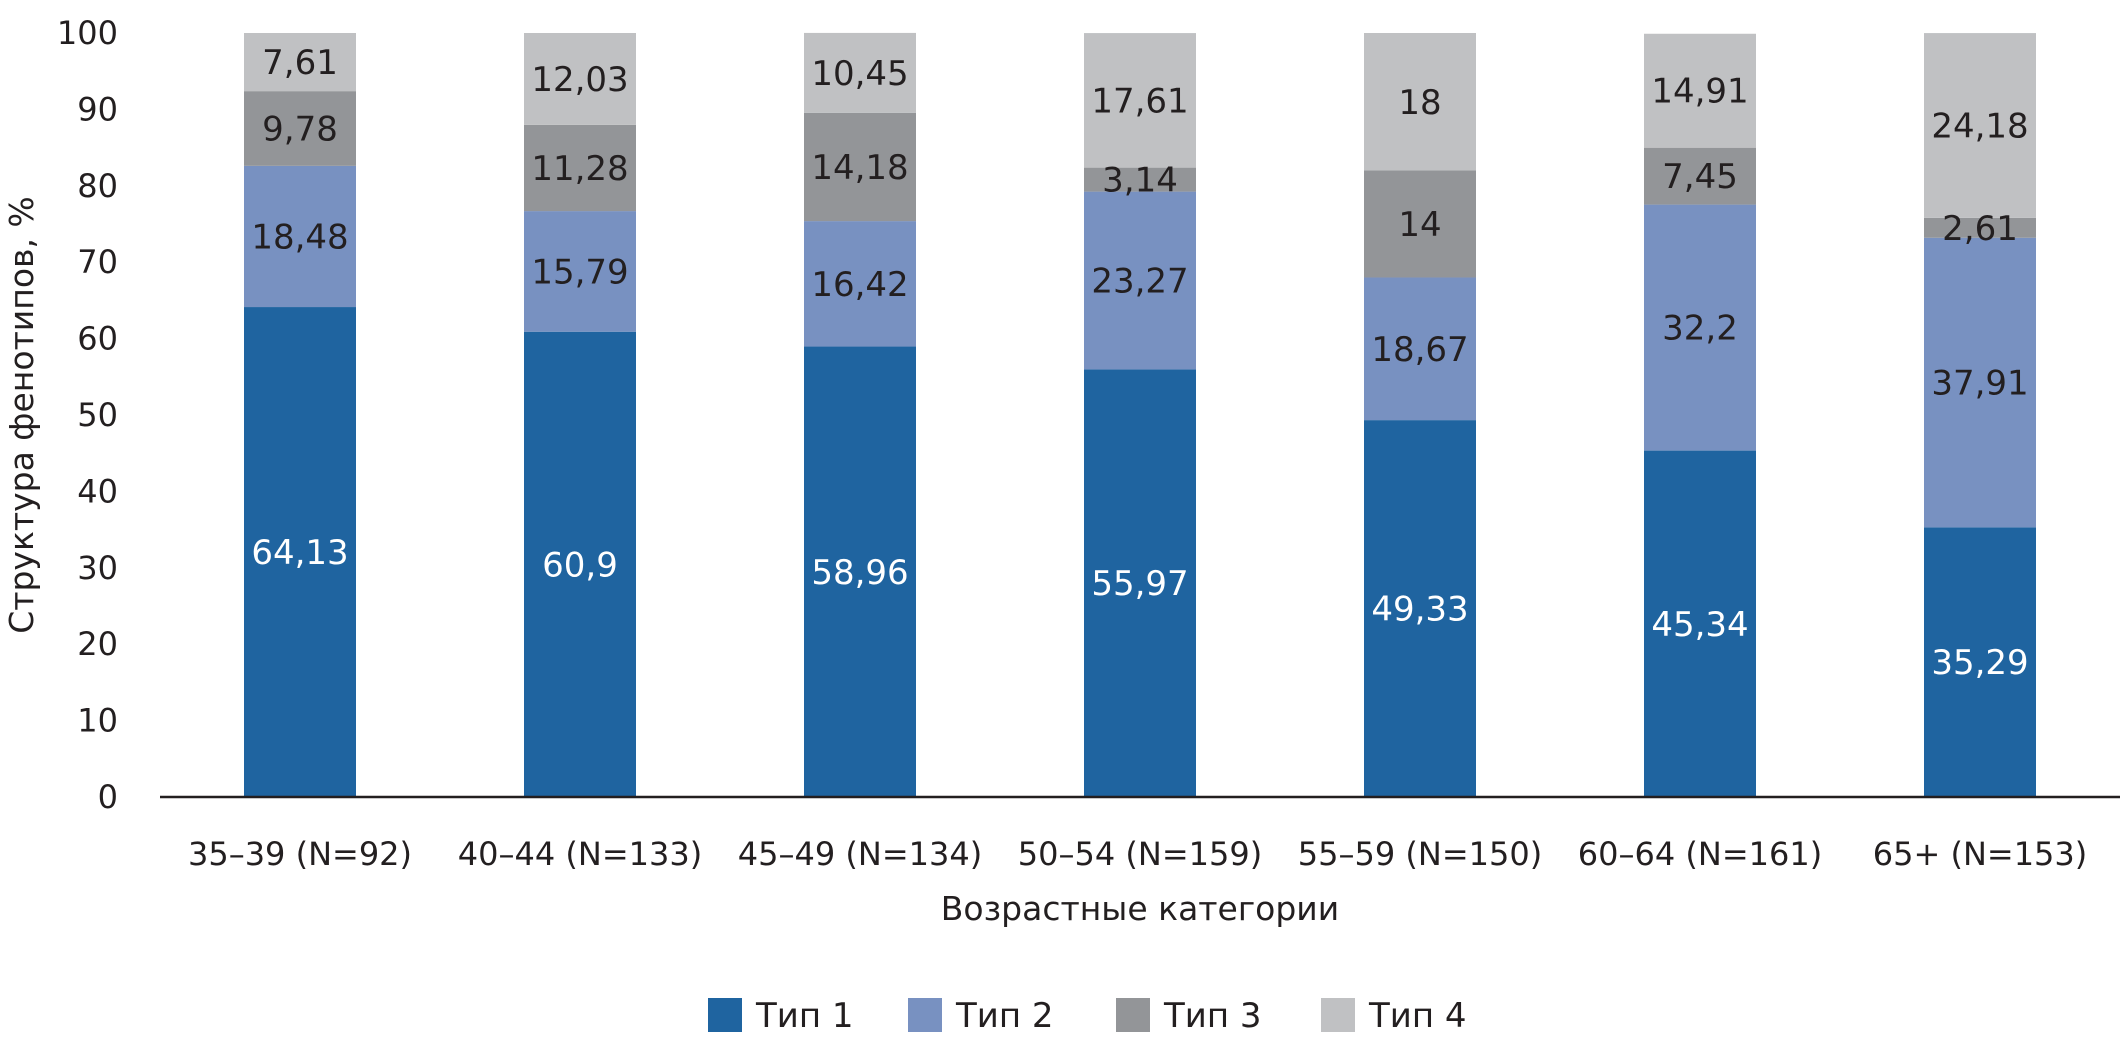 The width and height of the screenshot is (2126, 1046). I want to click on bar-value-label: 24,18, so click(1979, 126).